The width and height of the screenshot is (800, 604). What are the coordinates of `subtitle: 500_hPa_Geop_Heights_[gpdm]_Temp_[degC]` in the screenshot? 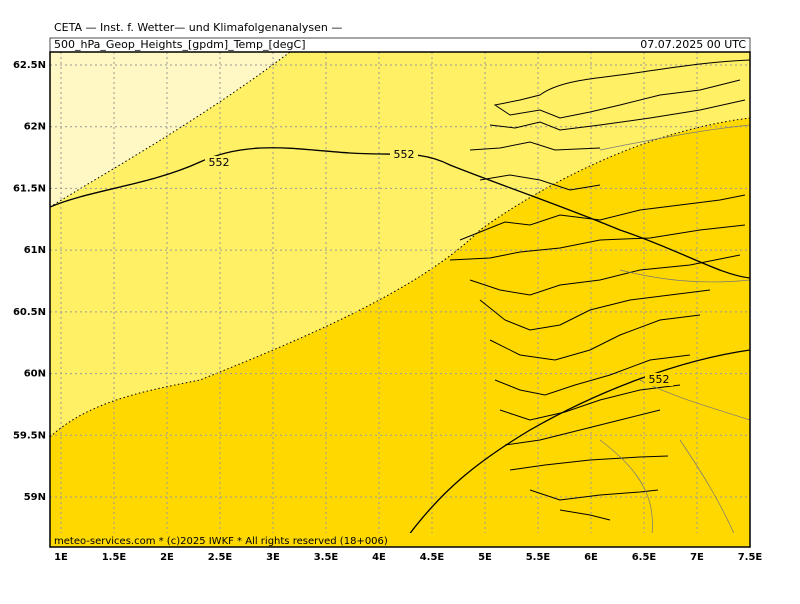 It's located at (180, 44).